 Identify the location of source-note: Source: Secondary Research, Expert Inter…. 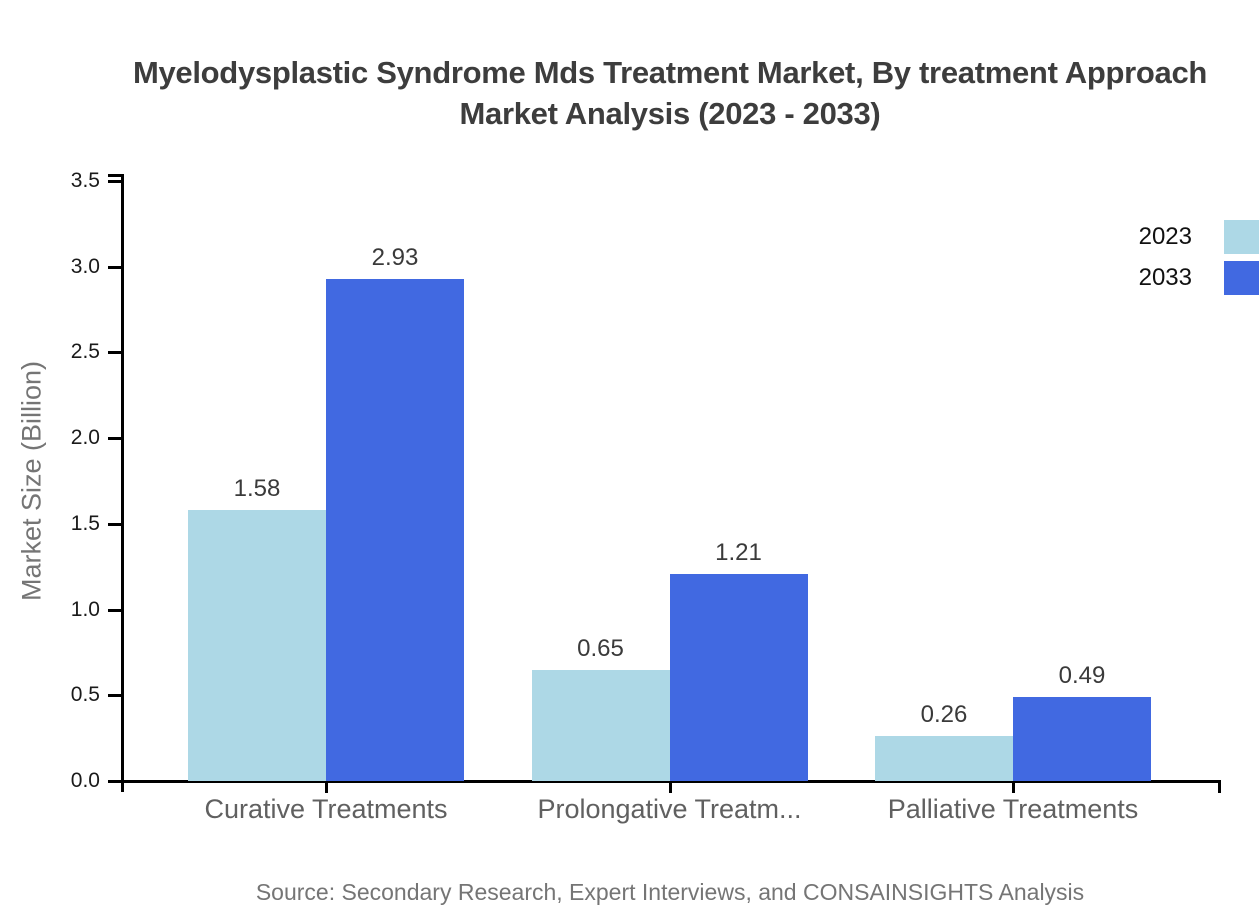
(670, 892).